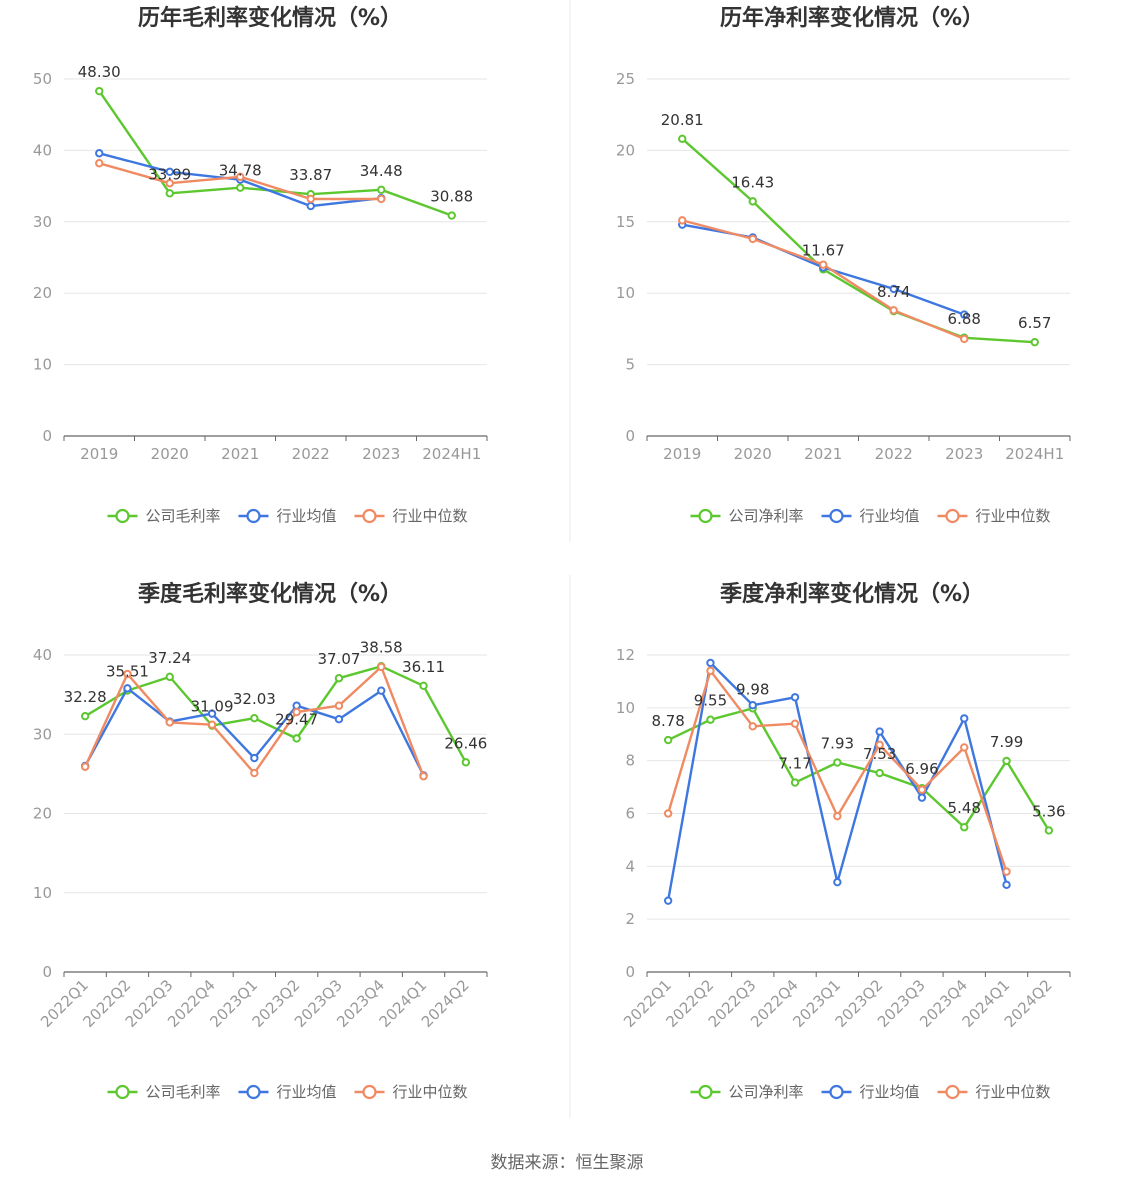  I want to click on data-label: 6.88, so click(964, 319).